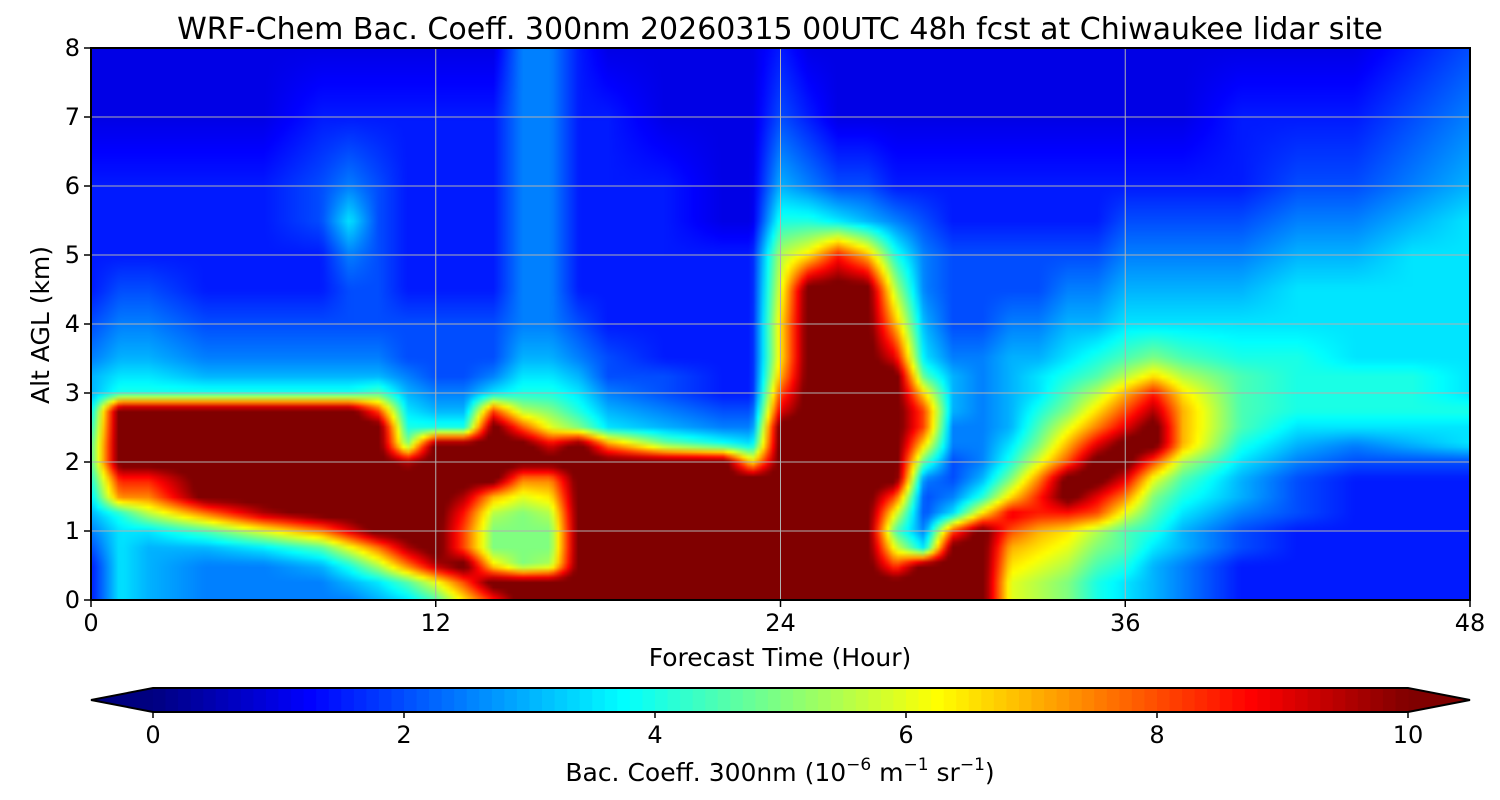 Image resolution: width=1500 pixels, height=800 pixels. I want to click on colorbar-label-exp2: −1, so click(916, 765).